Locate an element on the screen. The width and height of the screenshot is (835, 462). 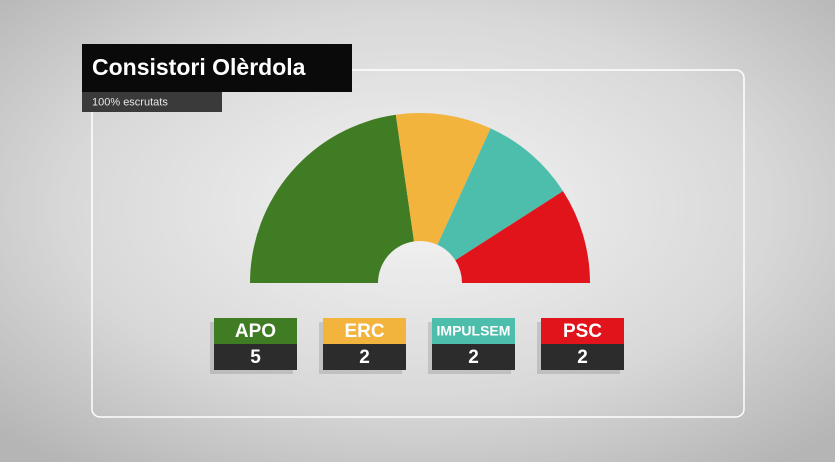
title-box is located at coordinates (217, 68).